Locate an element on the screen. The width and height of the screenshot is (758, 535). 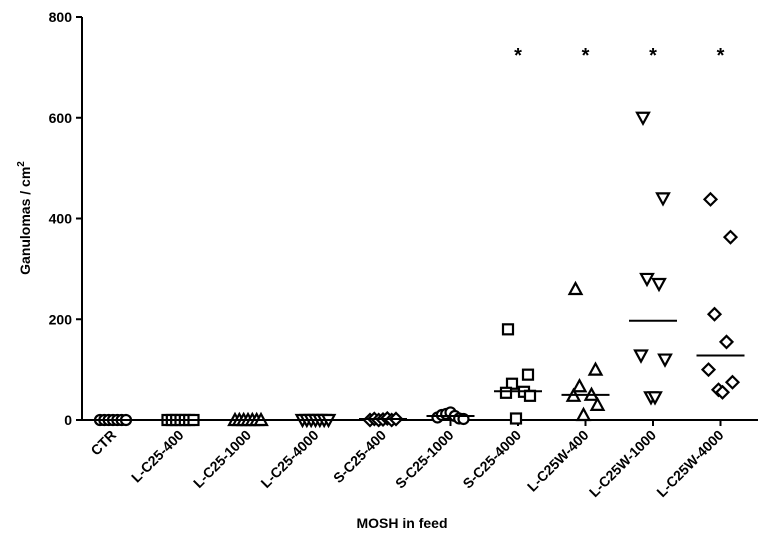
y-tick-label: 200 is located at coordinates (61, 319).